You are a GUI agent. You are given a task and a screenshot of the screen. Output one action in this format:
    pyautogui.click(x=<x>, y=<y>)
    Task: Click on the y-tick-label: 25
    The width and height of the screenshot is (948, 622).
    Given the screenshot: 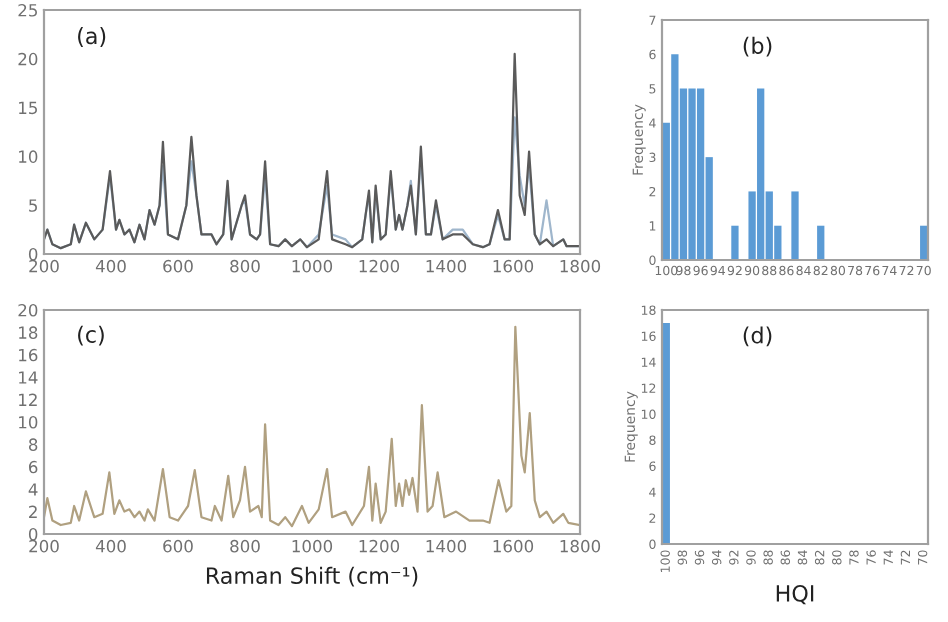 What is the action you would take?
    pyautogui.click(x=27, y=10)
    